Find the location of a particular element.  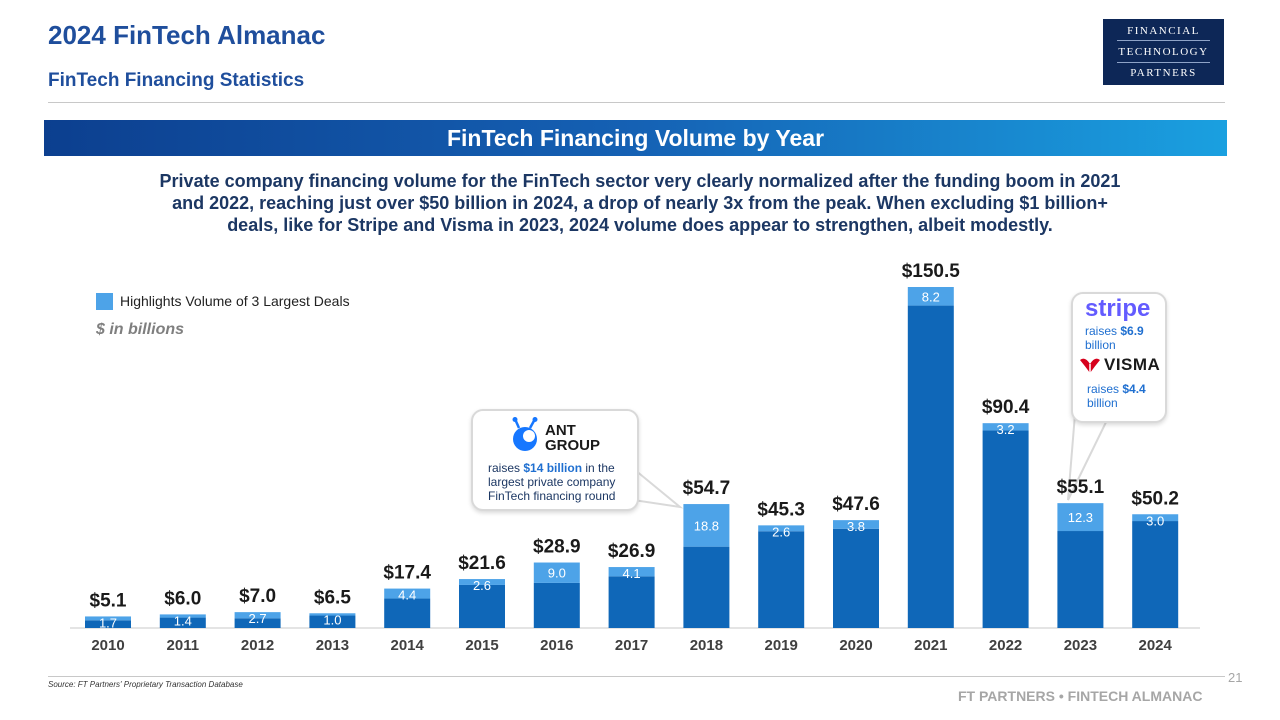

segment-label-2017: 4.1 is located at coordinates (632, 573).